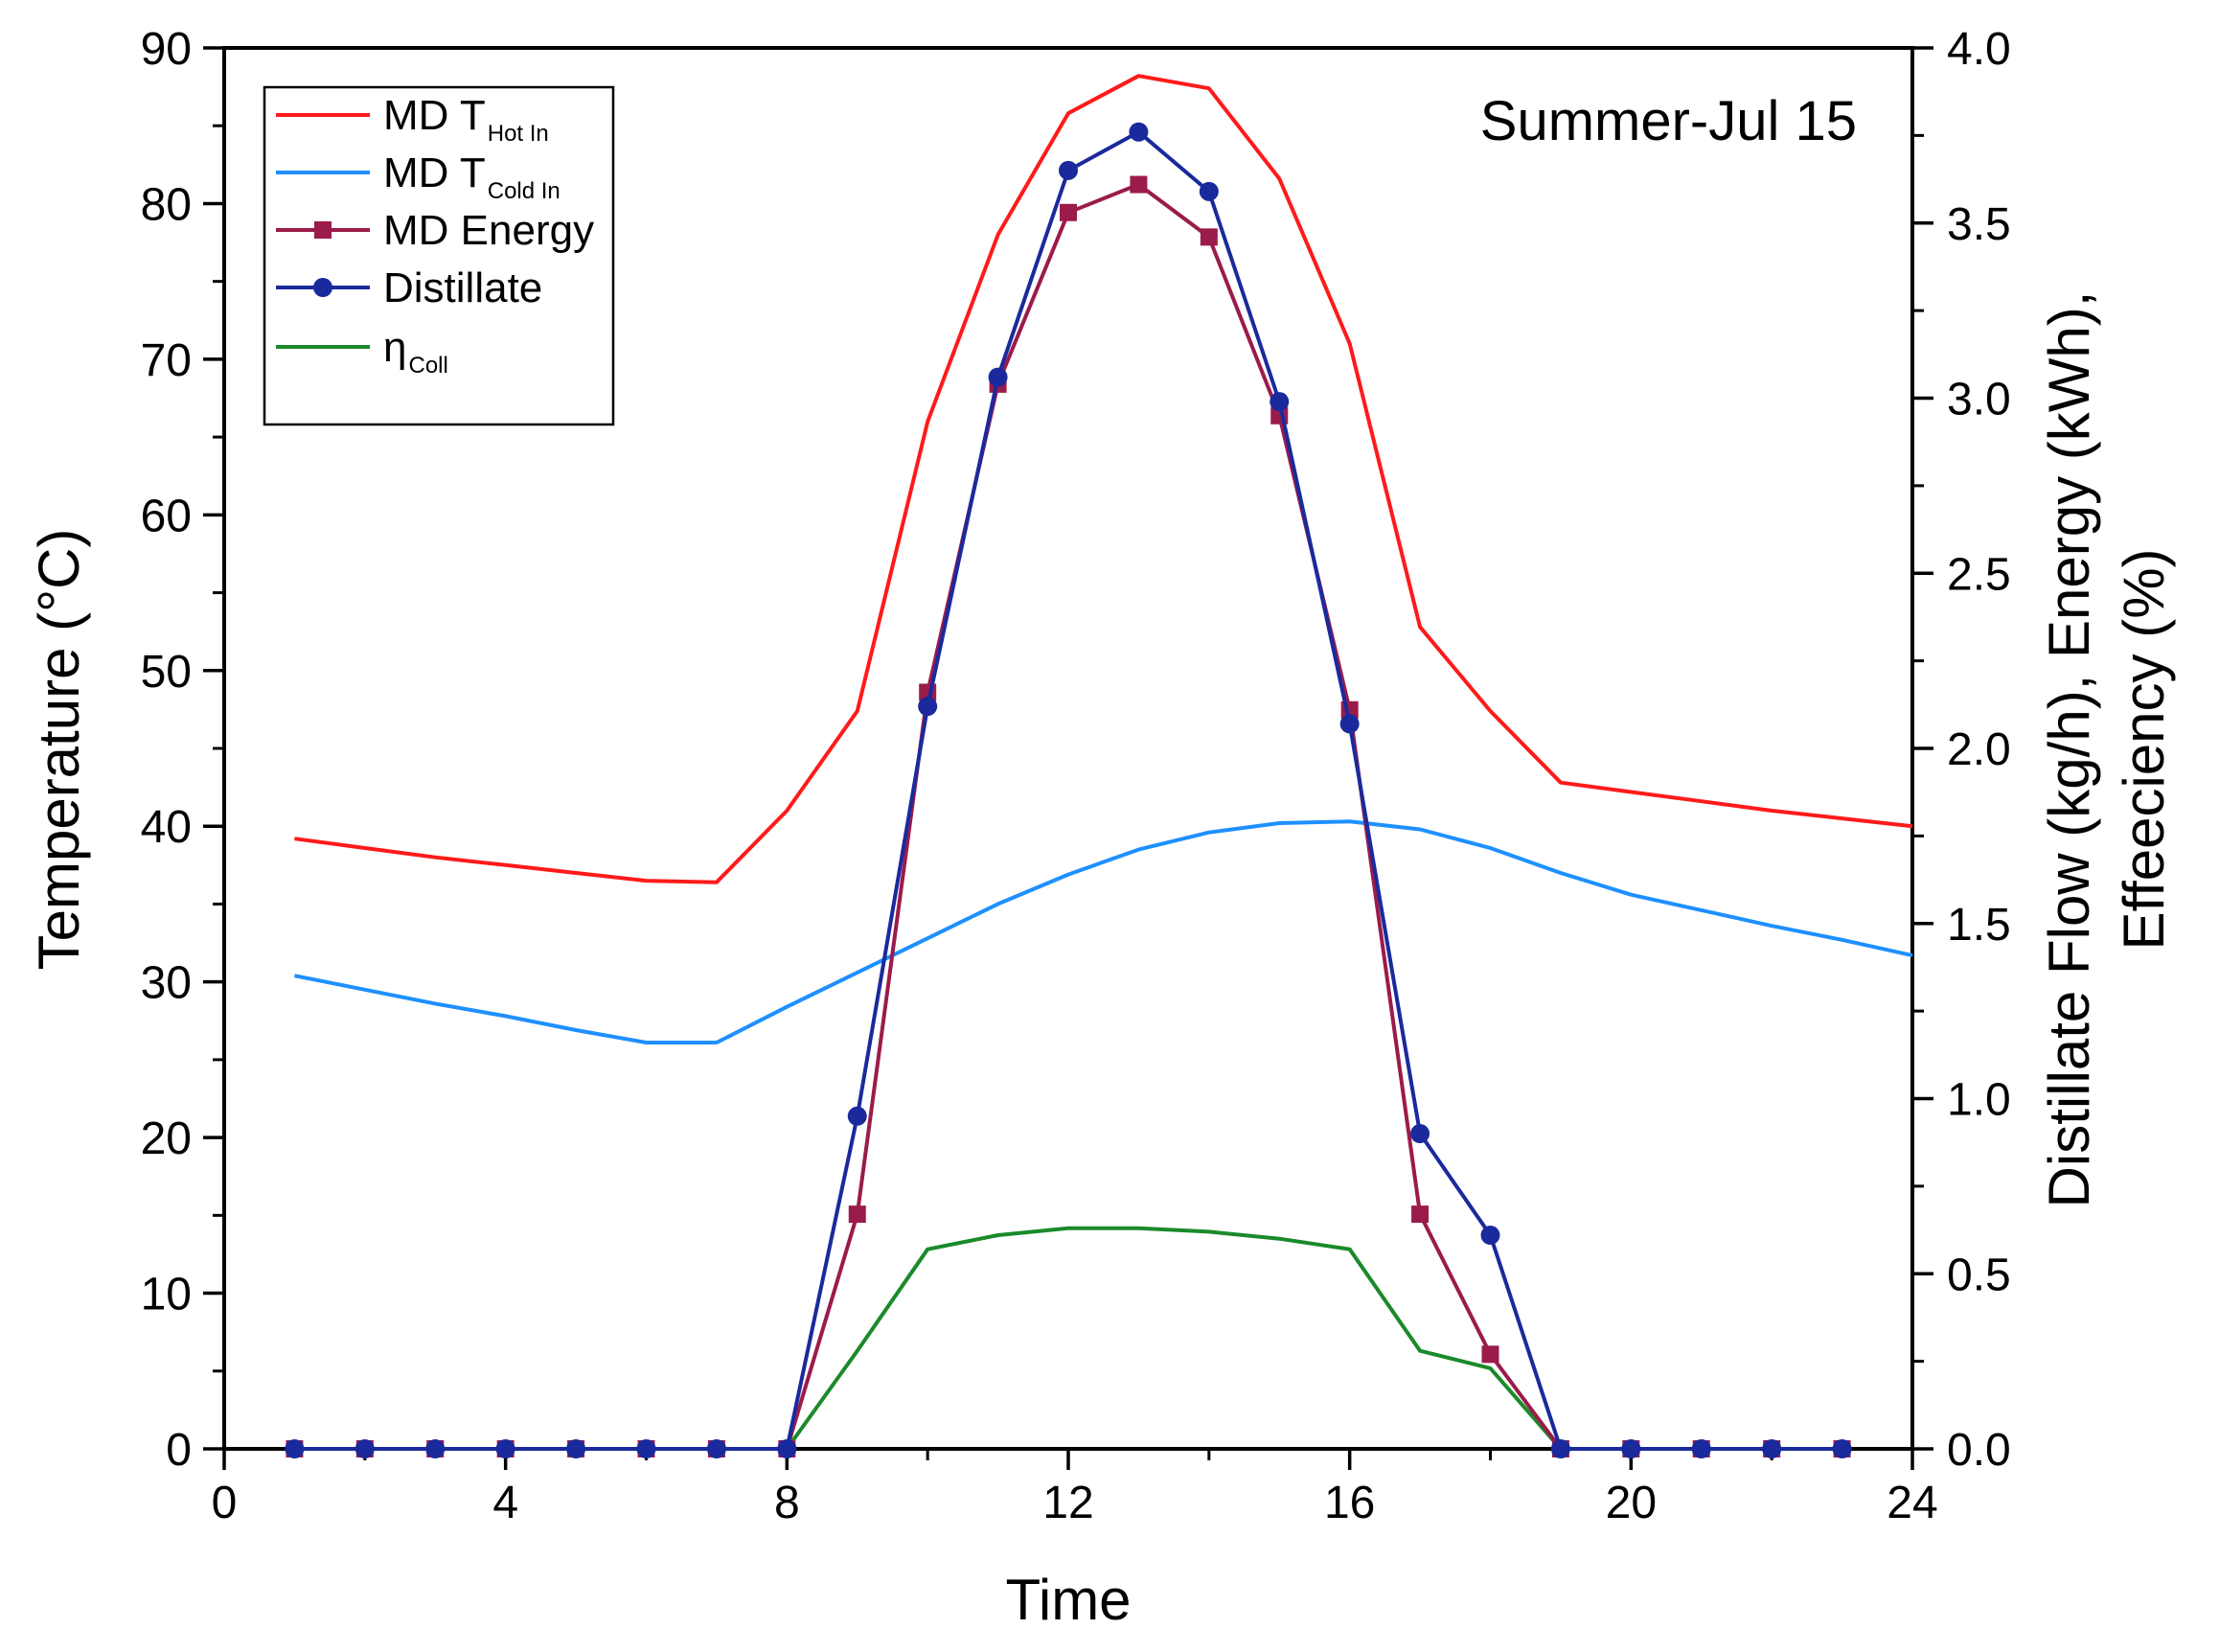 This screenshot has width=2219, height=1652. What do you see at coordinates (1631, 1503) in the screenshot?
I see `x-tick-label: 20` at bounding box center [1631, 1503].